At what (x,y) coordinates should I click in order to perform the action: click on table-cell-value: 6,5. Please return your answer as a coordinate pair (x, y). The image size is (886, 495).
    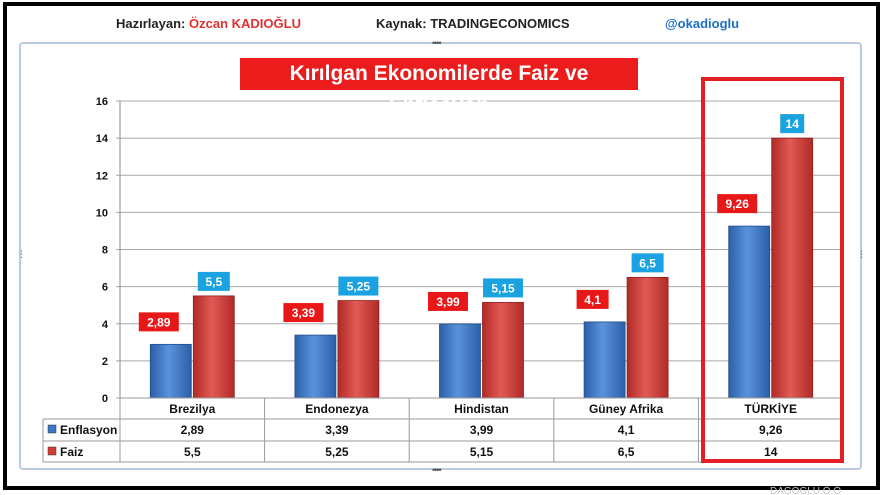
    Looking at the image, I should click on (626, 452).